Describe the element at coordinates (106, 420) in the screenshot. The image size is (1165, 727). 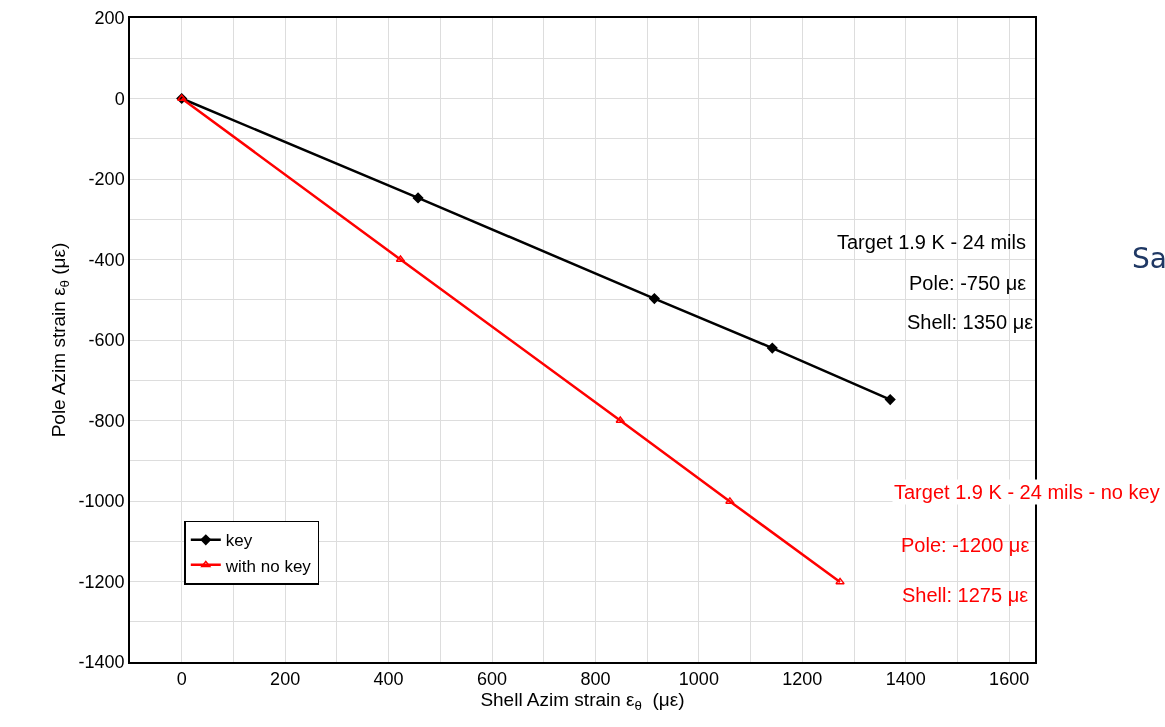
I see `y-tick-label: -800` at that location.